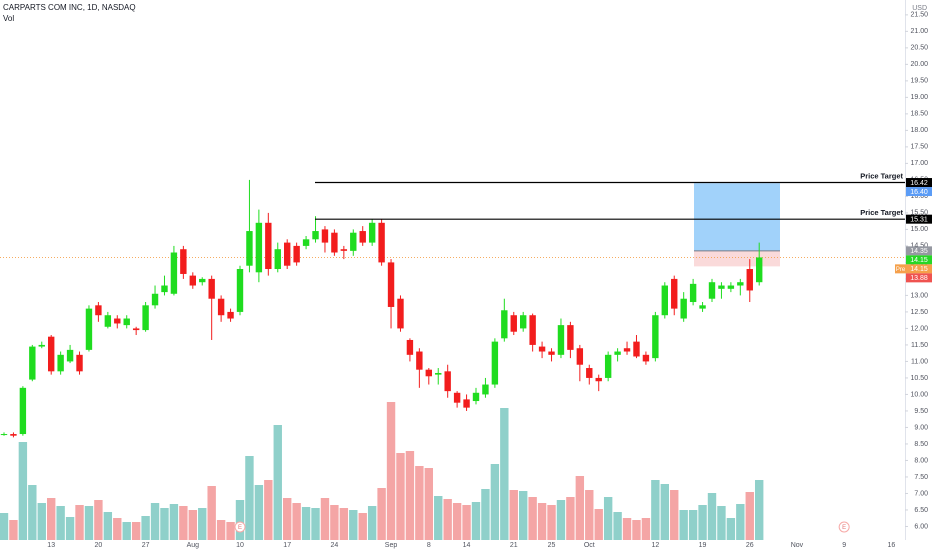  I want to click on x-tick-label: 9, so click(844, 545).